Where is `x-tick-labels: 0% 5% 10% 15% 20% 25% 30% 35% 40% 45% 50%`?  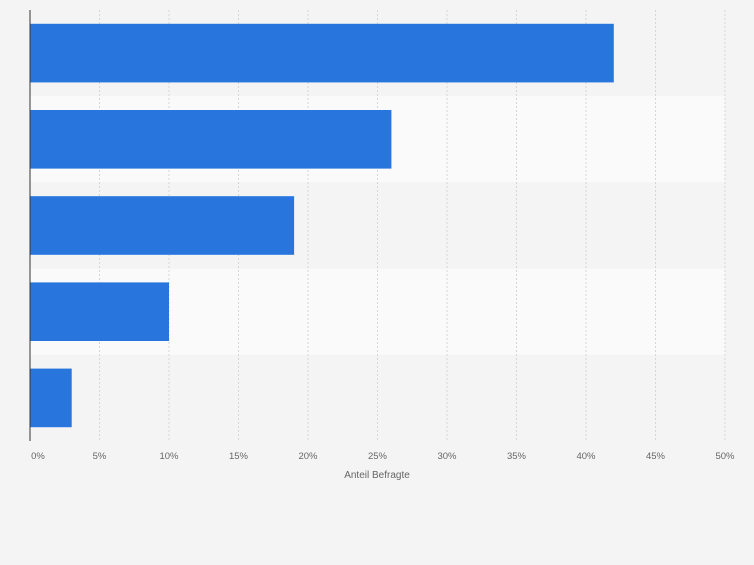 x-tick-labels: 0% 5% 10% 15% 20% 25% 30% 35% 40% 45% 50% is located at coordinates (383, 456).